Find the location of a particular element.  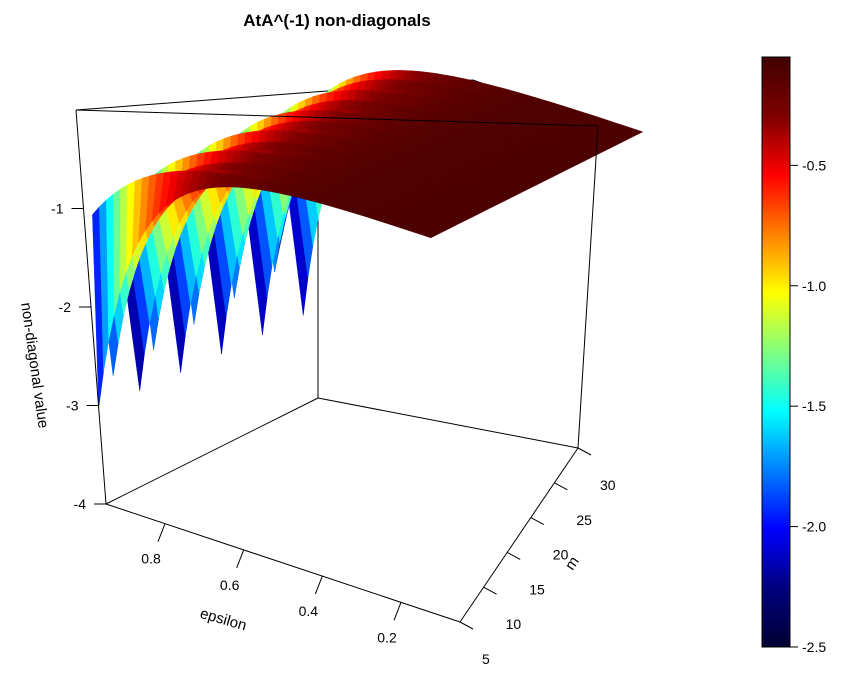

colorbar-tick-label: -1.5 is located at coordinates (814, 406).